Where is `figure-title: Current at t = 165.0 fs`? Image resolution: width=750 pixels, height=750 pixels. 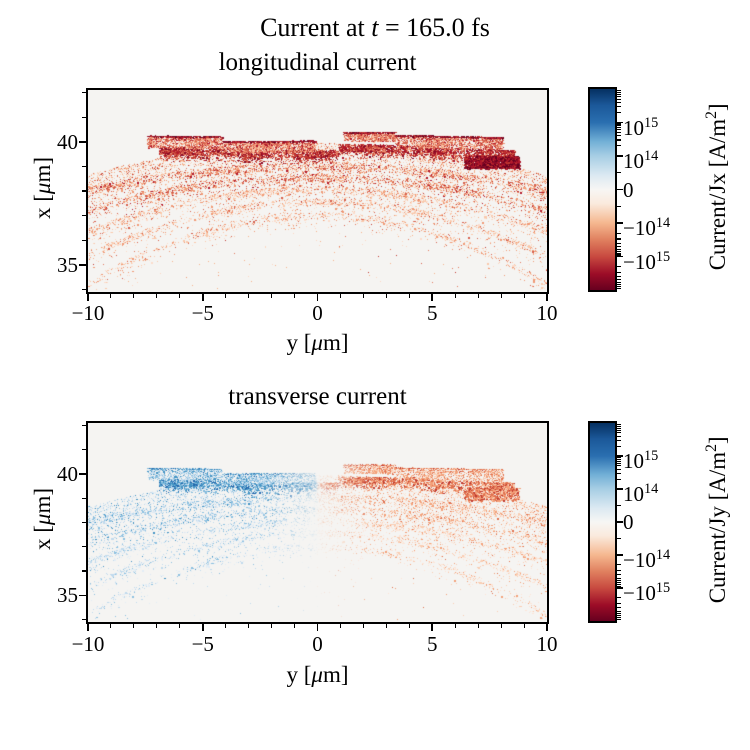 figure-title: Current at t = 165.0 fs is located at coordinates (375, 28).